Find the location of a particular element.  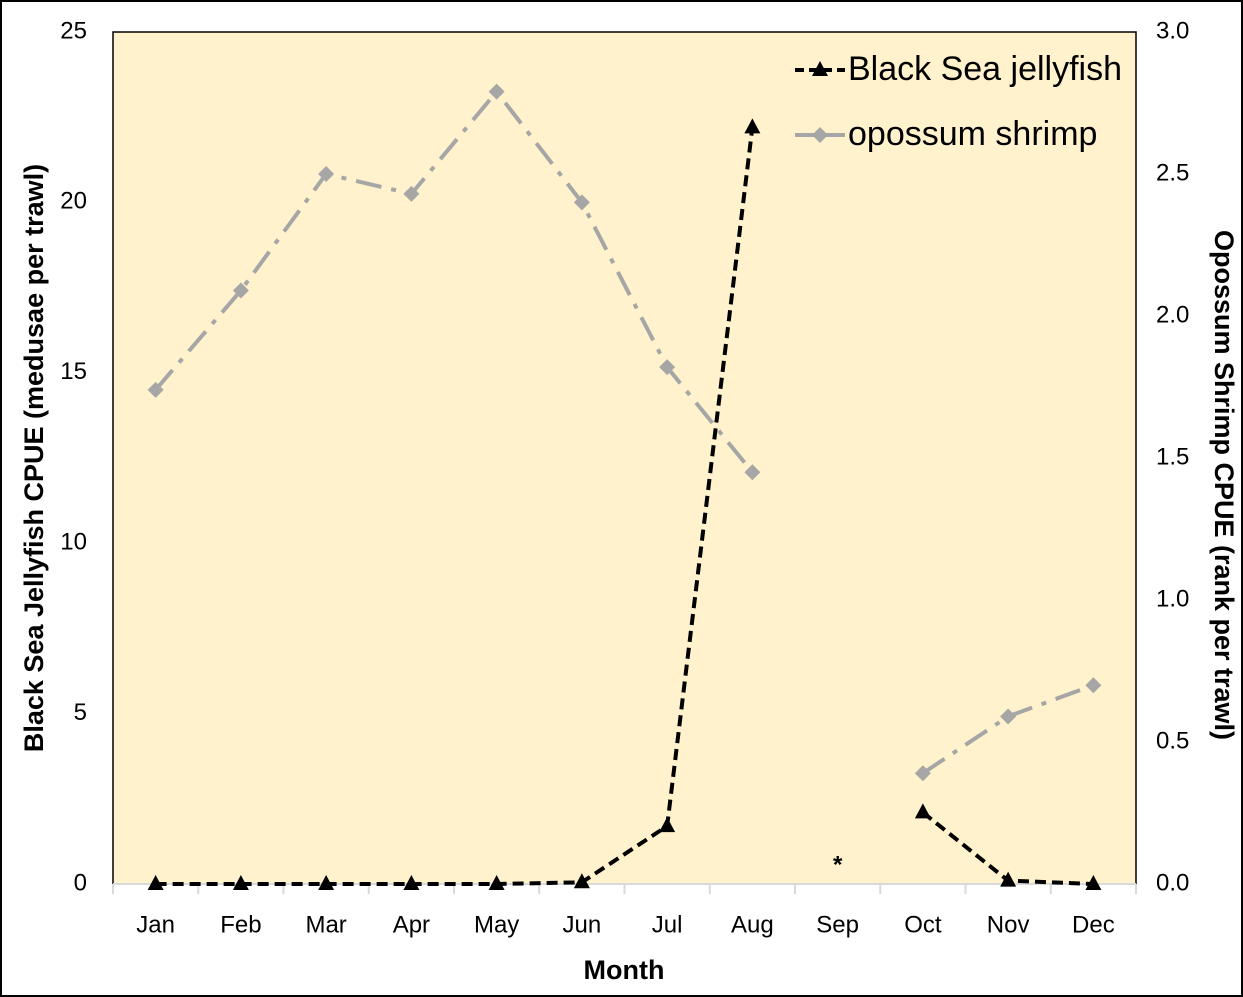

x-tick-label: Sep is located at coordinates (837, 924).